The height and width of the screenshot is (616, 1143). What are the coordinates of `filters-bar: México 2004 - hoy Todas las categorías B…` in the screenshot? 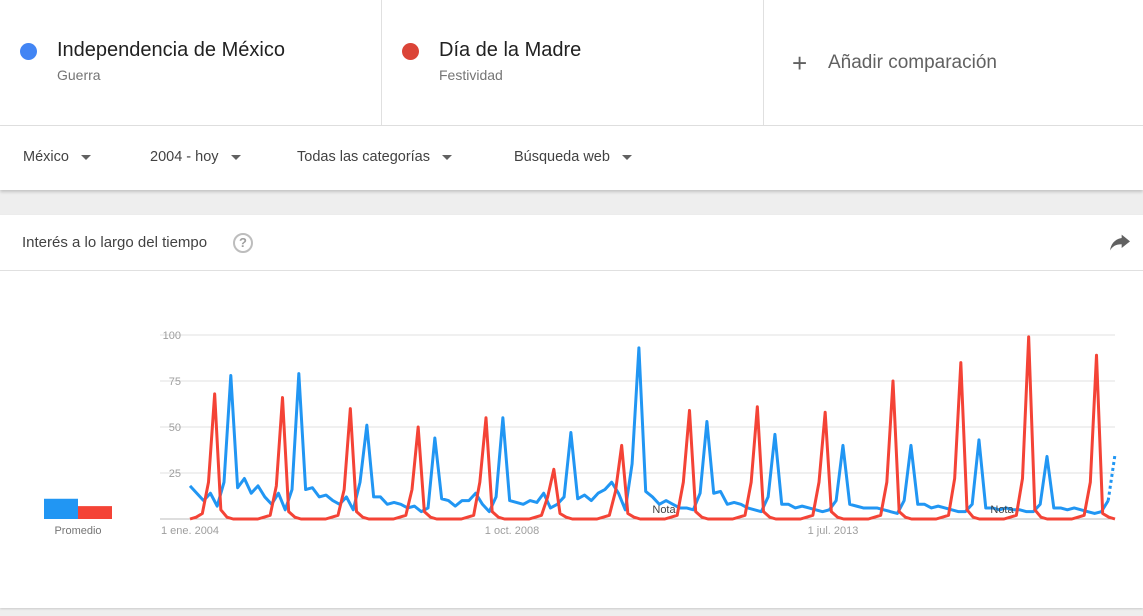 It's located at (571, 158).